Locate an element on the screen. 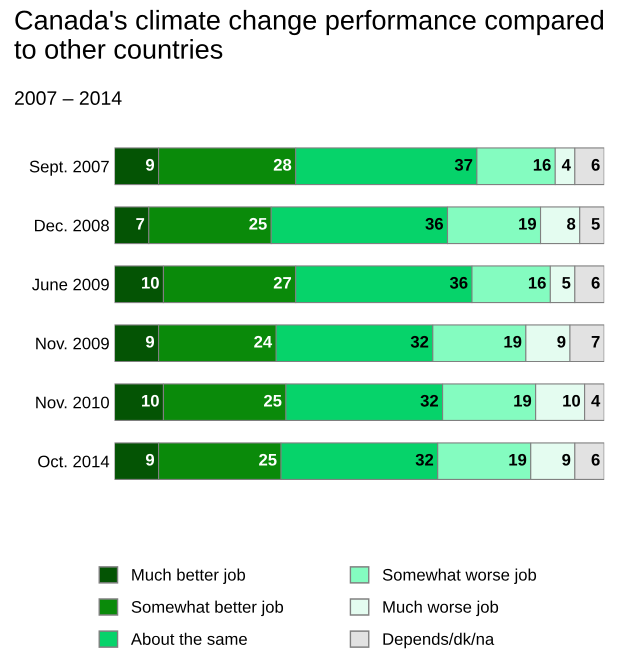  legend-label: Somewhat better job is located at coordinates (208, 608).